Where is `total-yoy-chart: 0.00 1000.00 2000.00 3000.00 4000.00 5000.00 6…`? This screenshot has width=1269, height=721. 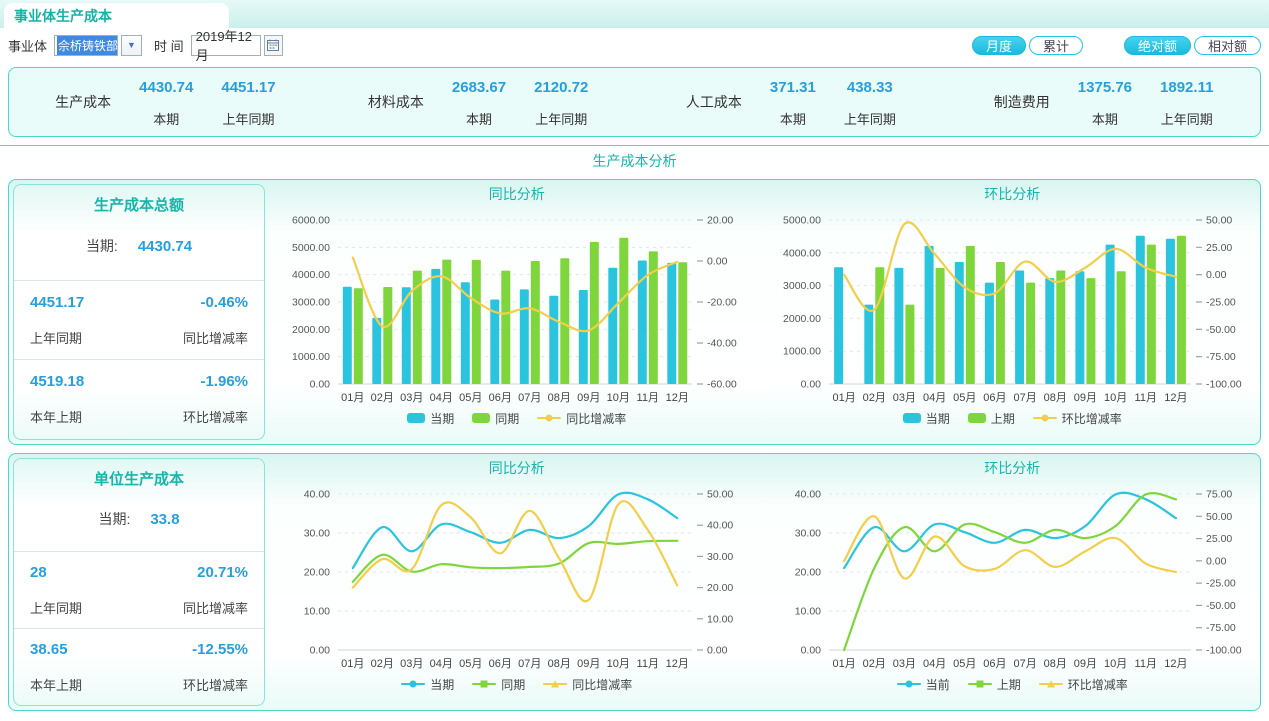
total-yoy-chart: 0.00 1000.00 2000.00 3000.00 4000.00 5000.00 6… is located at coordinates (517, 307).